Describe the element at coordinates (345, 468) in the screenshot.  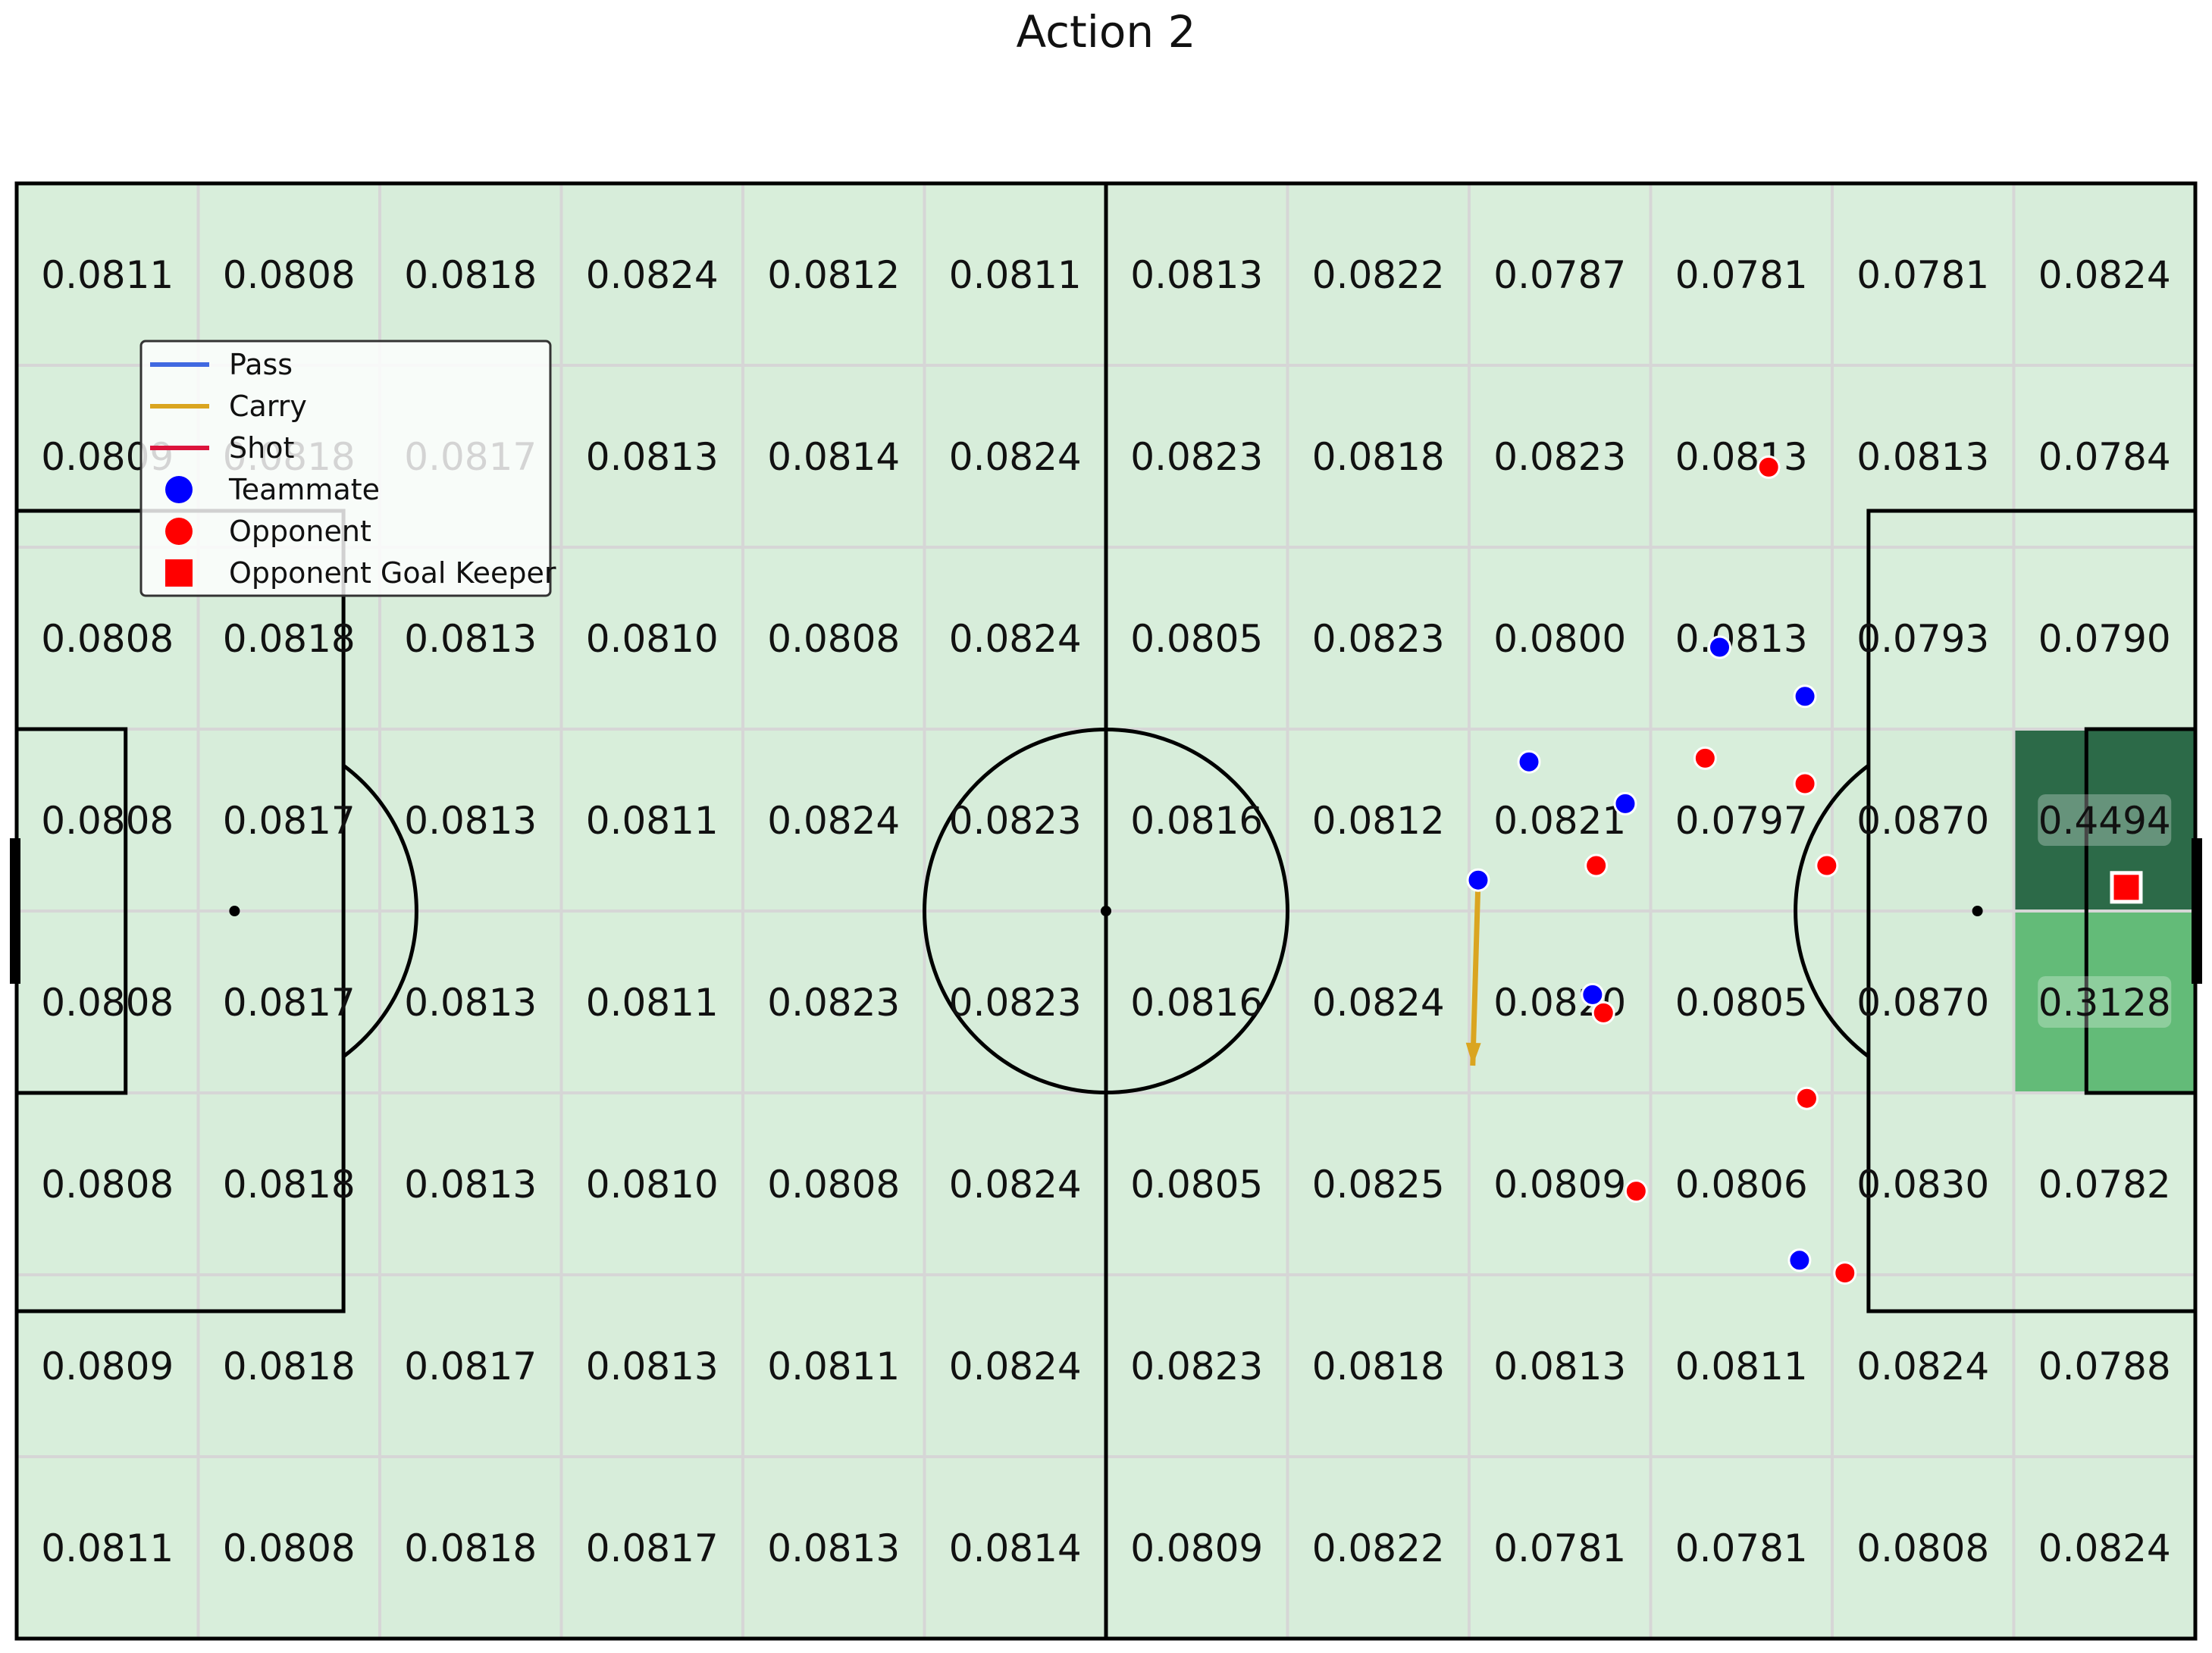
I see `legend-box` at that location.